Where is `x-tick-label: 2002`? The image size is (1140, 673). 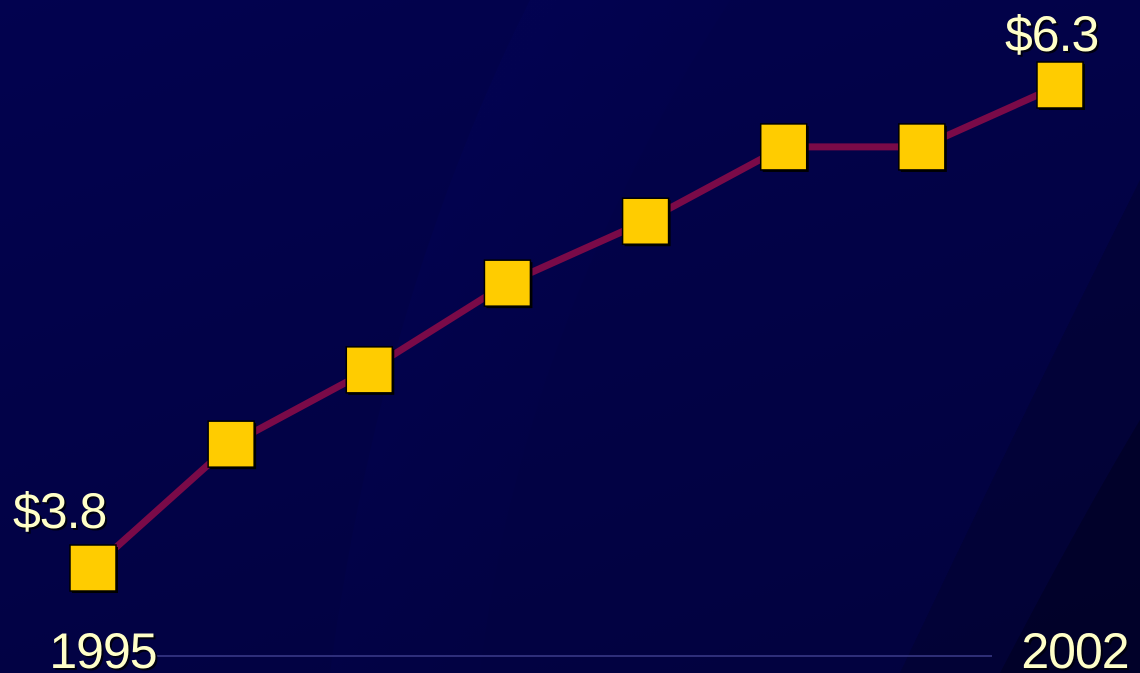
x-tick-label: 2002 is located at coordinates (1074, 648).